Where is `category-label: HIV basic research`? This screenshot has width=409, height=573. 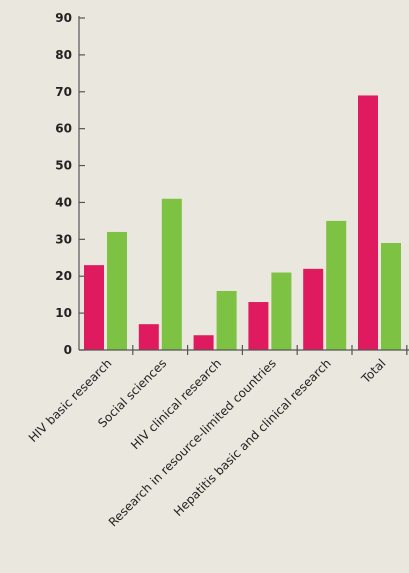
category-label: HIV basic research is located at coordinates (70, 400).